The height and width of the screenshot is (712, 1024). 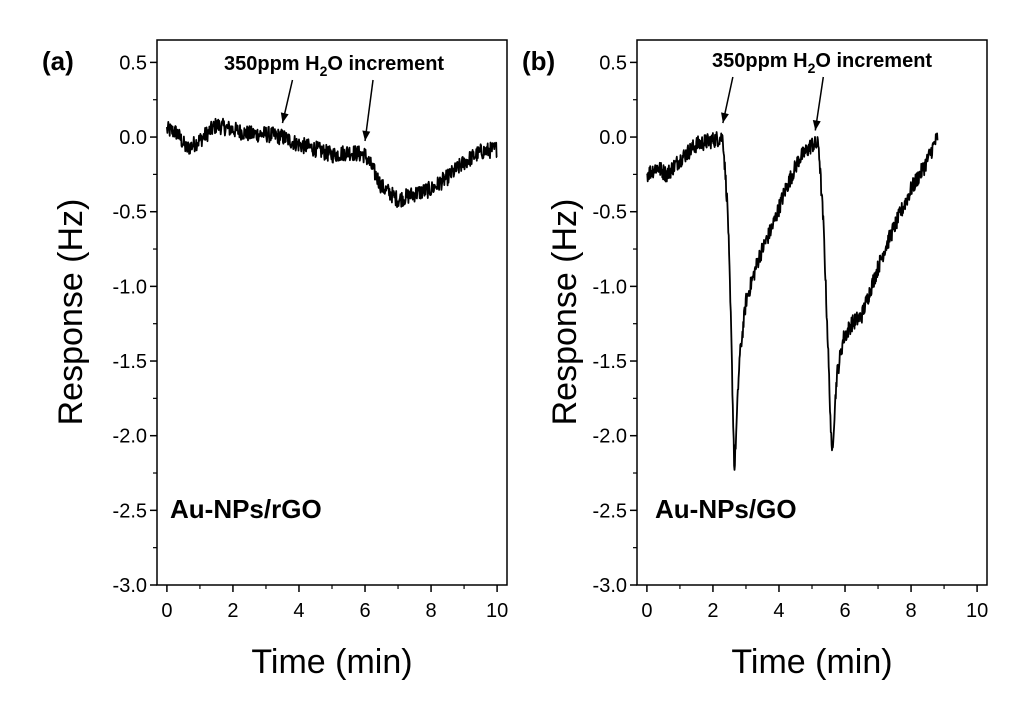 What do you see at coordinates (246, 509) in the screenshot?
I see `sample-label: Au-NPs/rGO` at bounding box center [246, 509].